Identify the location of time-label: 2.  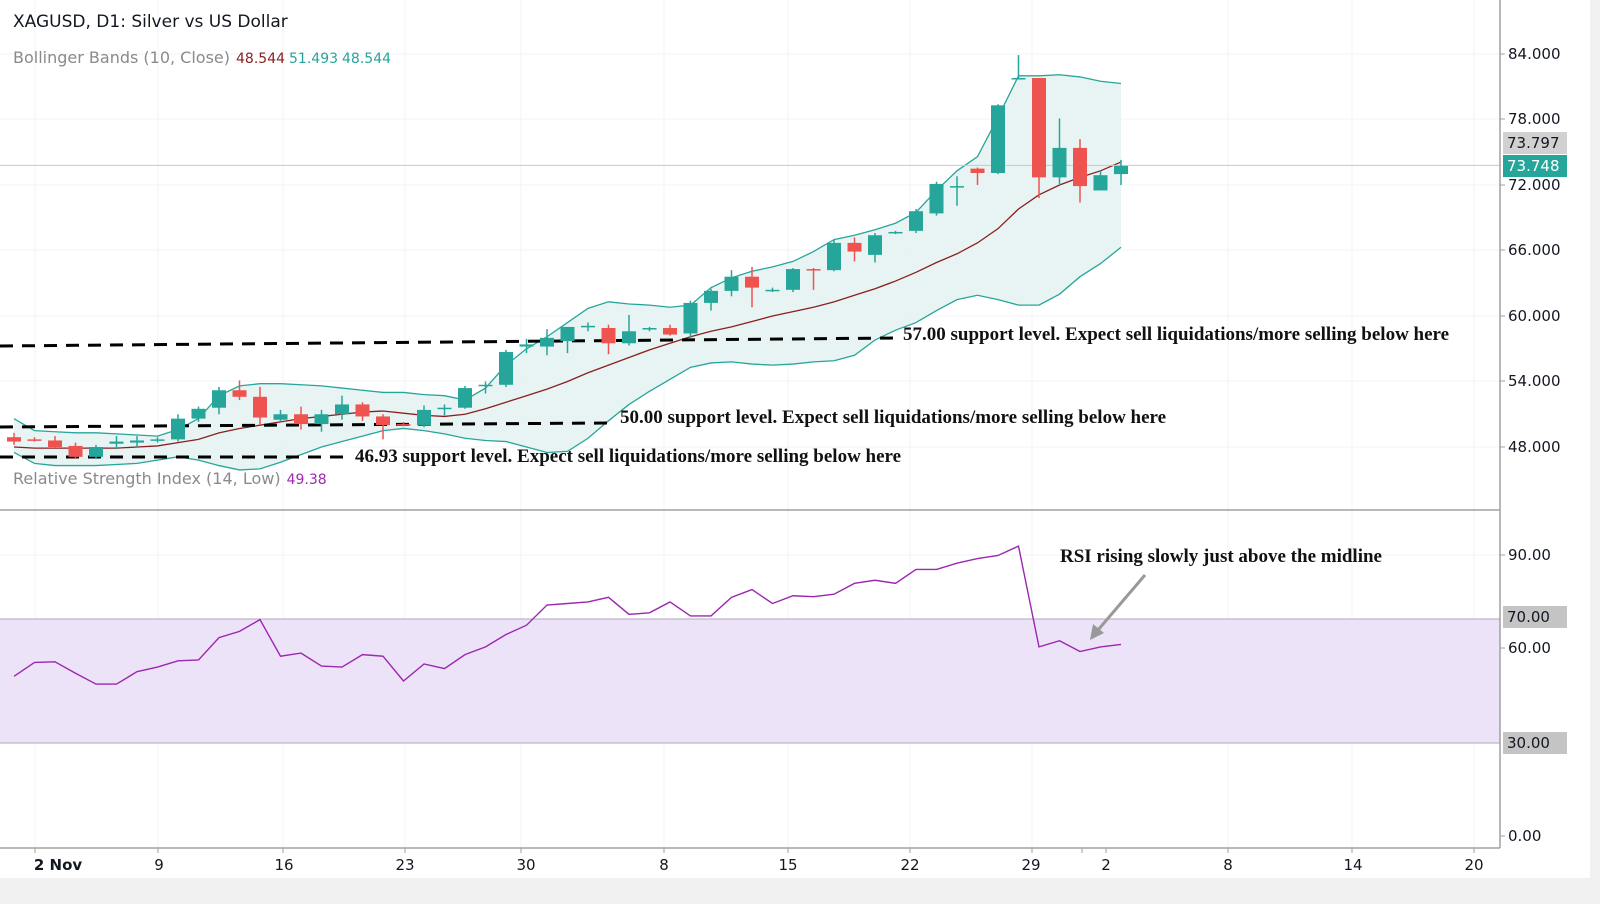
(1106, 865).